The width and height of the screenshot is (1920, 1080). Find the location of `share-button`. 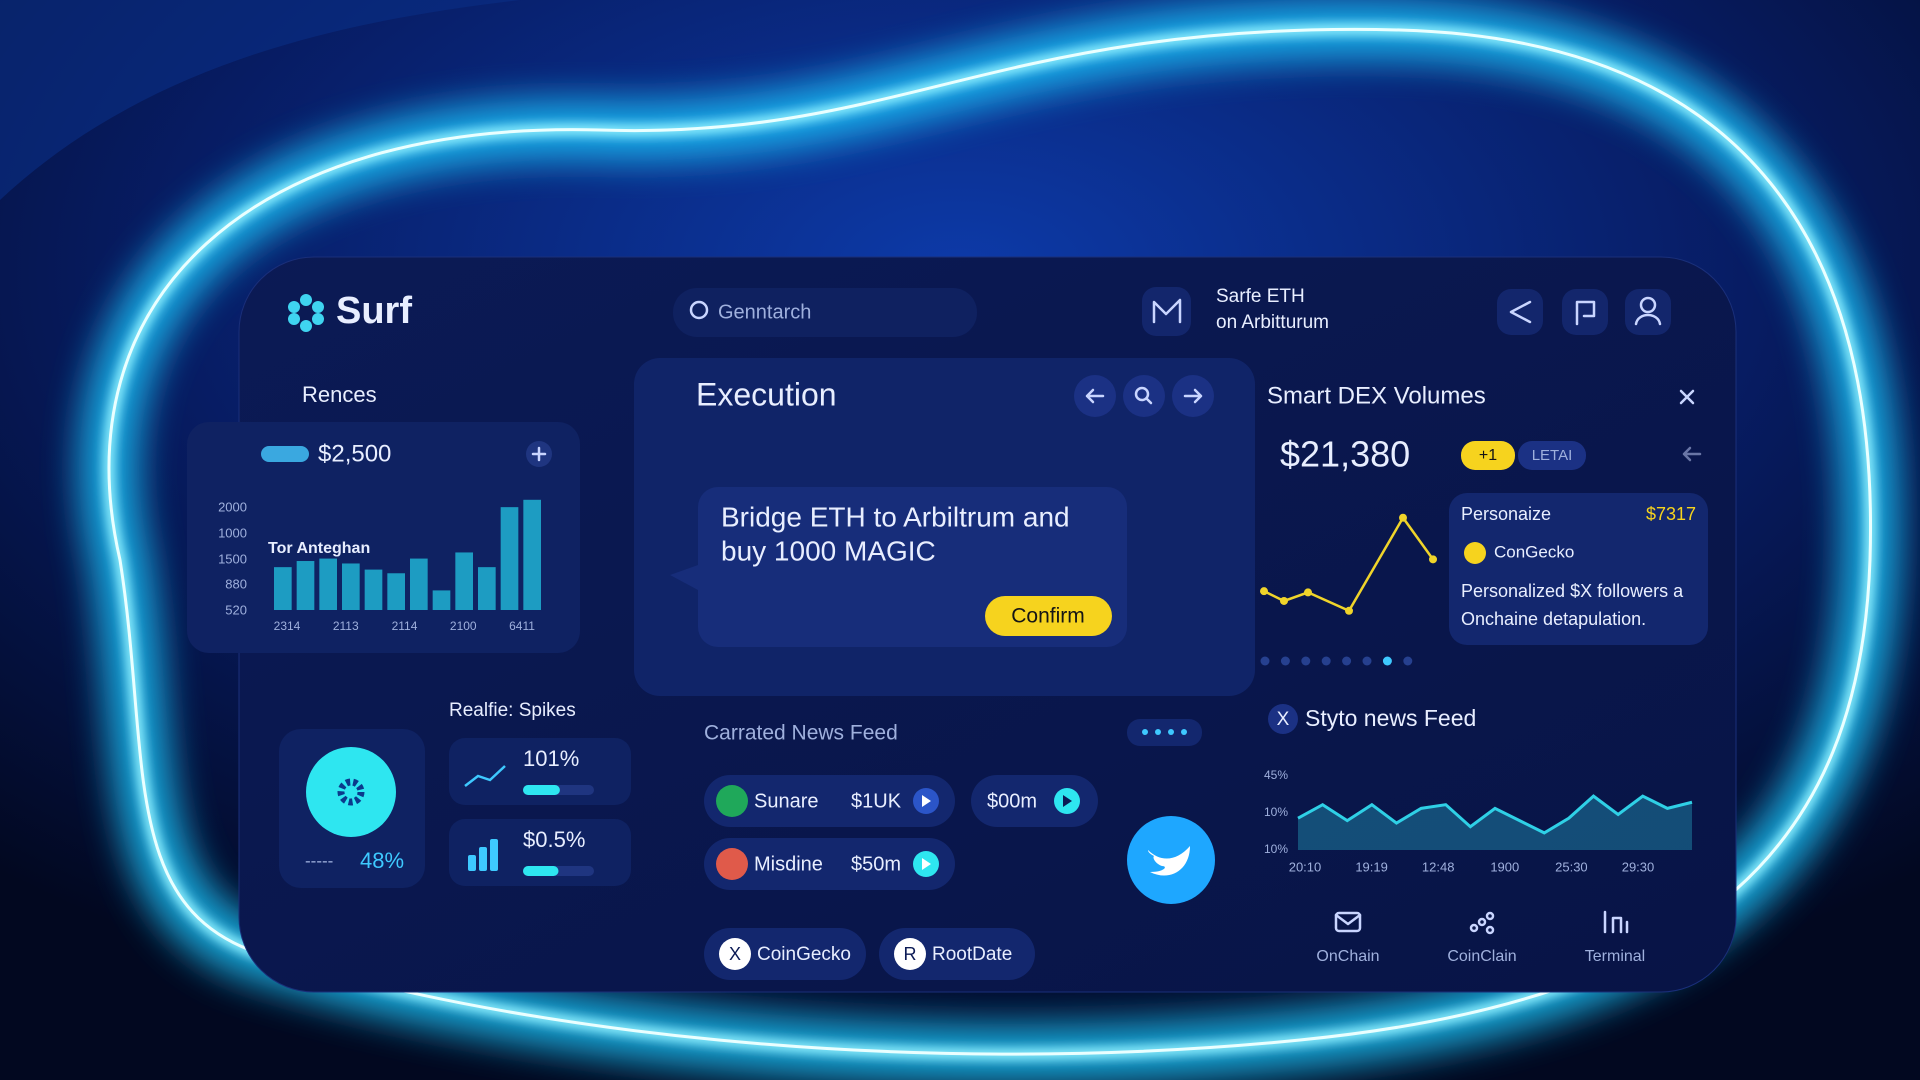

share-button is located at coordinates (1520, 312).